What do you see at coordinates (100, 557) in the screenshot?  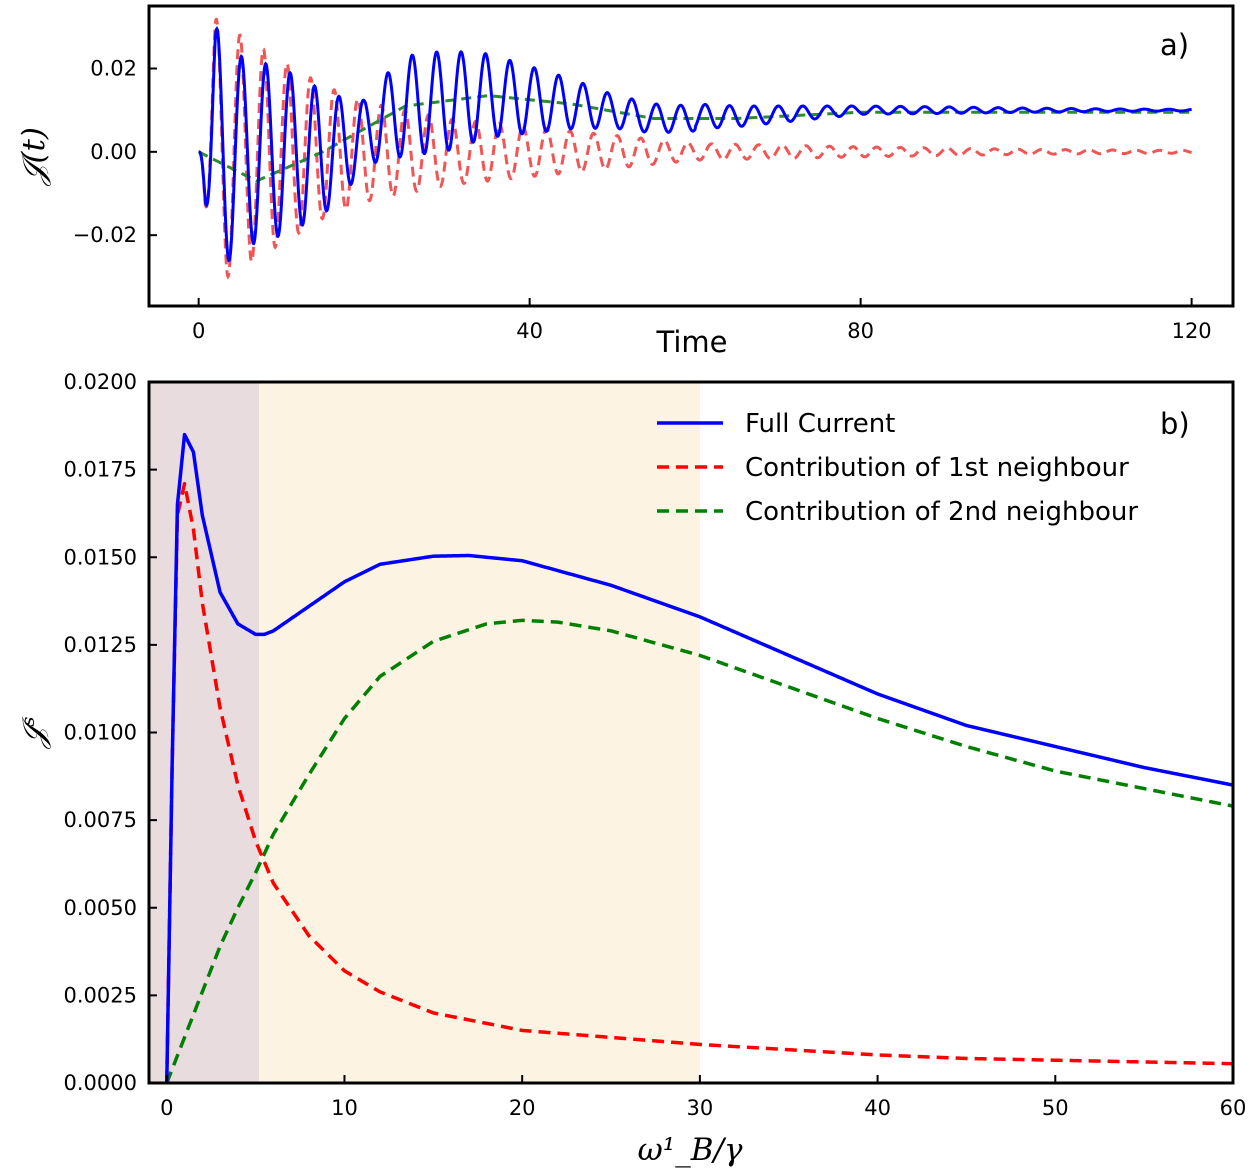 I see `panel-b-y-tick-label: 0.0150` at bounding box center [100, 557].